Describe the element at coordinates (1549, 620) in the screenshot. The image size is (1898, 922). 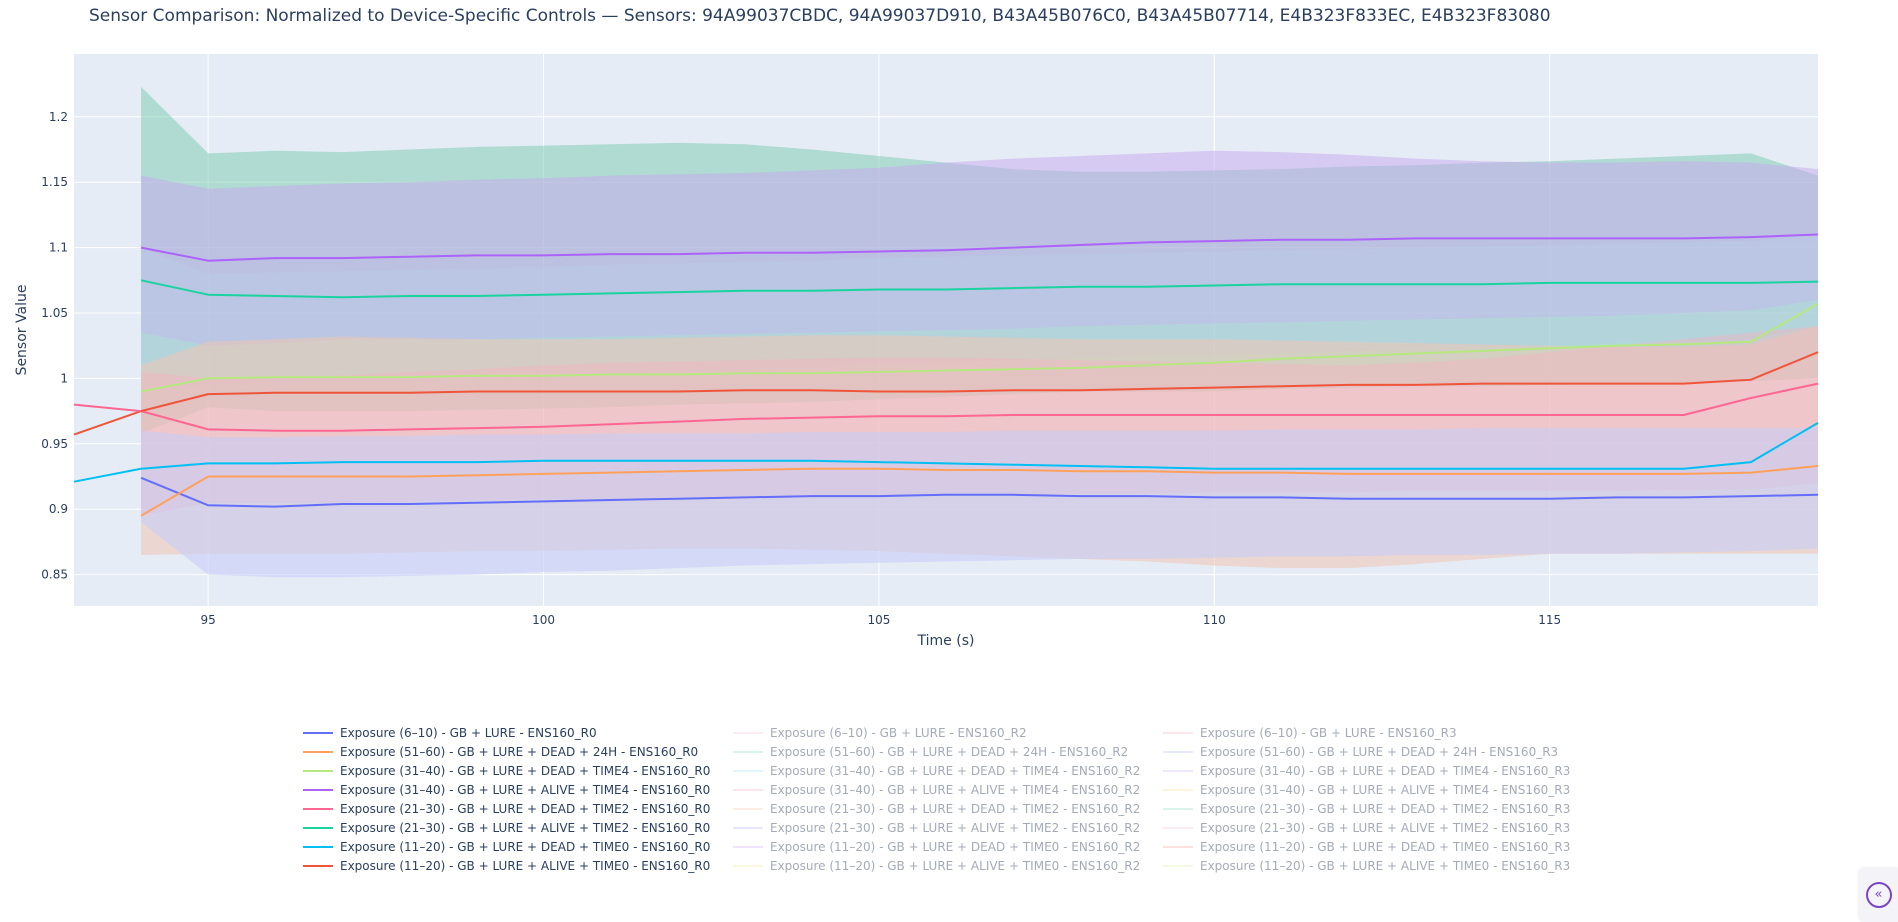
I see `x-tick-label: 115` at that location.